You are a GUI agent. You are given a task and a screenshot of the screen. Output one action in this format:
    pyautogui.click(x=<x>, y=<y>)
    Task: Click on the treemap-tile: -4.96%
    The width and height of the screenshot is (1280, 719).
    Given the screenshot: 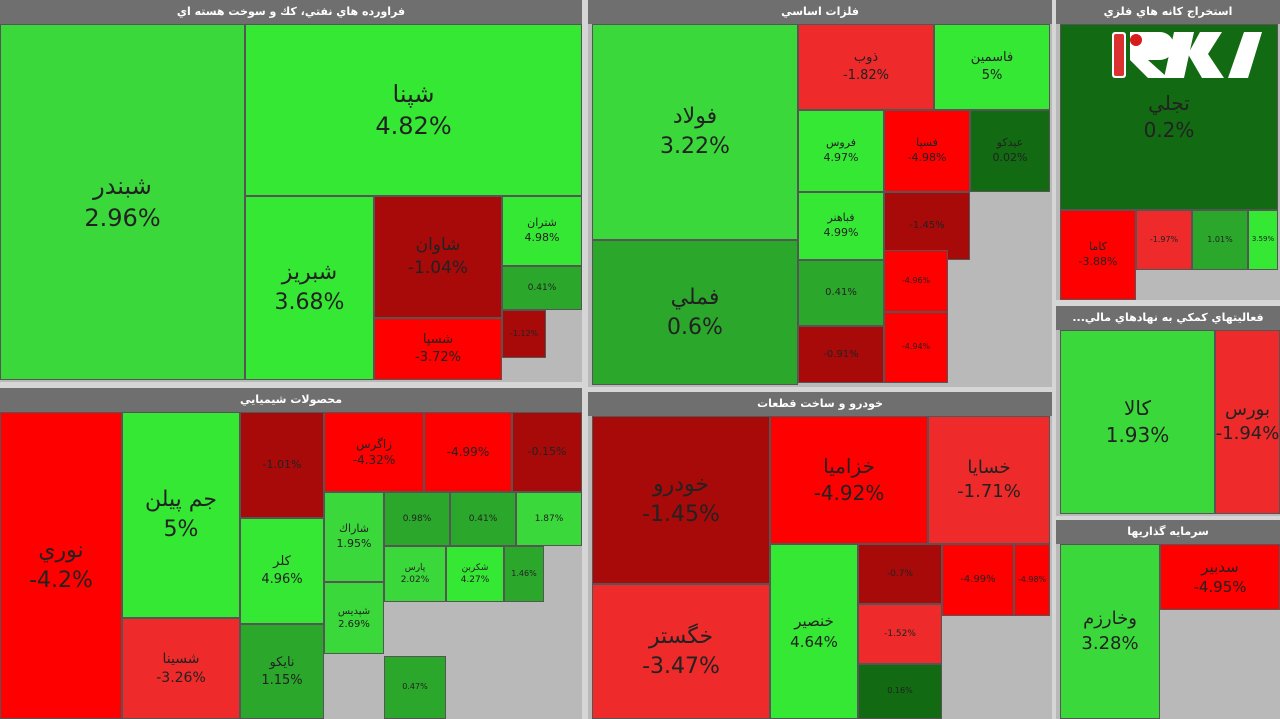 What is the action you would take?
    pyautogui.click(x=916, y=281)
    